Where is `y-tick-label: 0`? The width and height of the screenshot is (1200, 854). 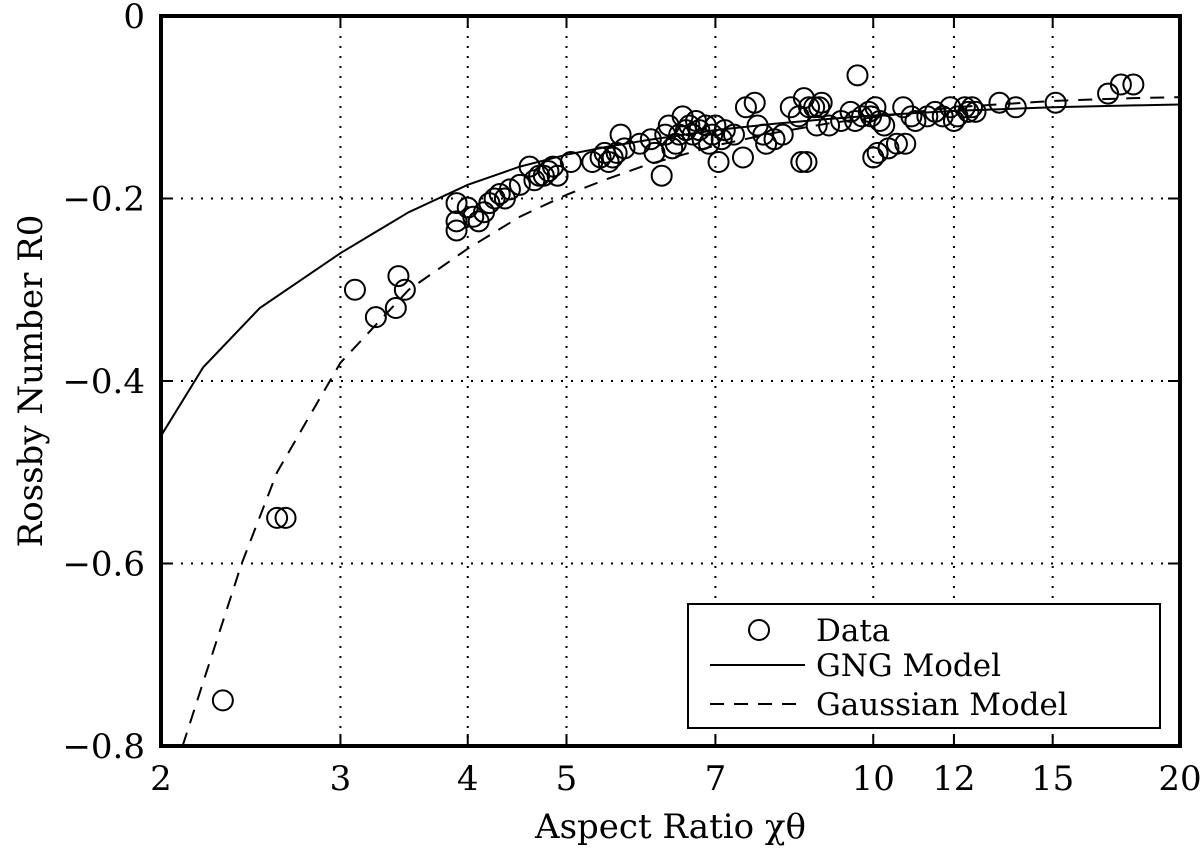 y-tick-label: 0 is located at coordinates (134, 18).